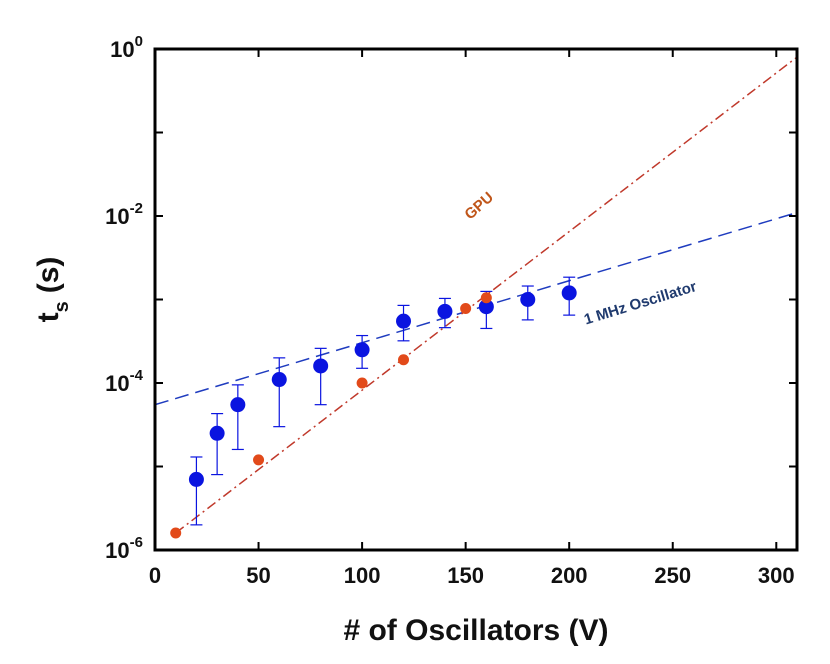 This screenshot has width=830, height=664. What do you see at coordinates (672, 575) in the screenshot?
I see `x-tick-label: 250` at bounding box center [672, 575].